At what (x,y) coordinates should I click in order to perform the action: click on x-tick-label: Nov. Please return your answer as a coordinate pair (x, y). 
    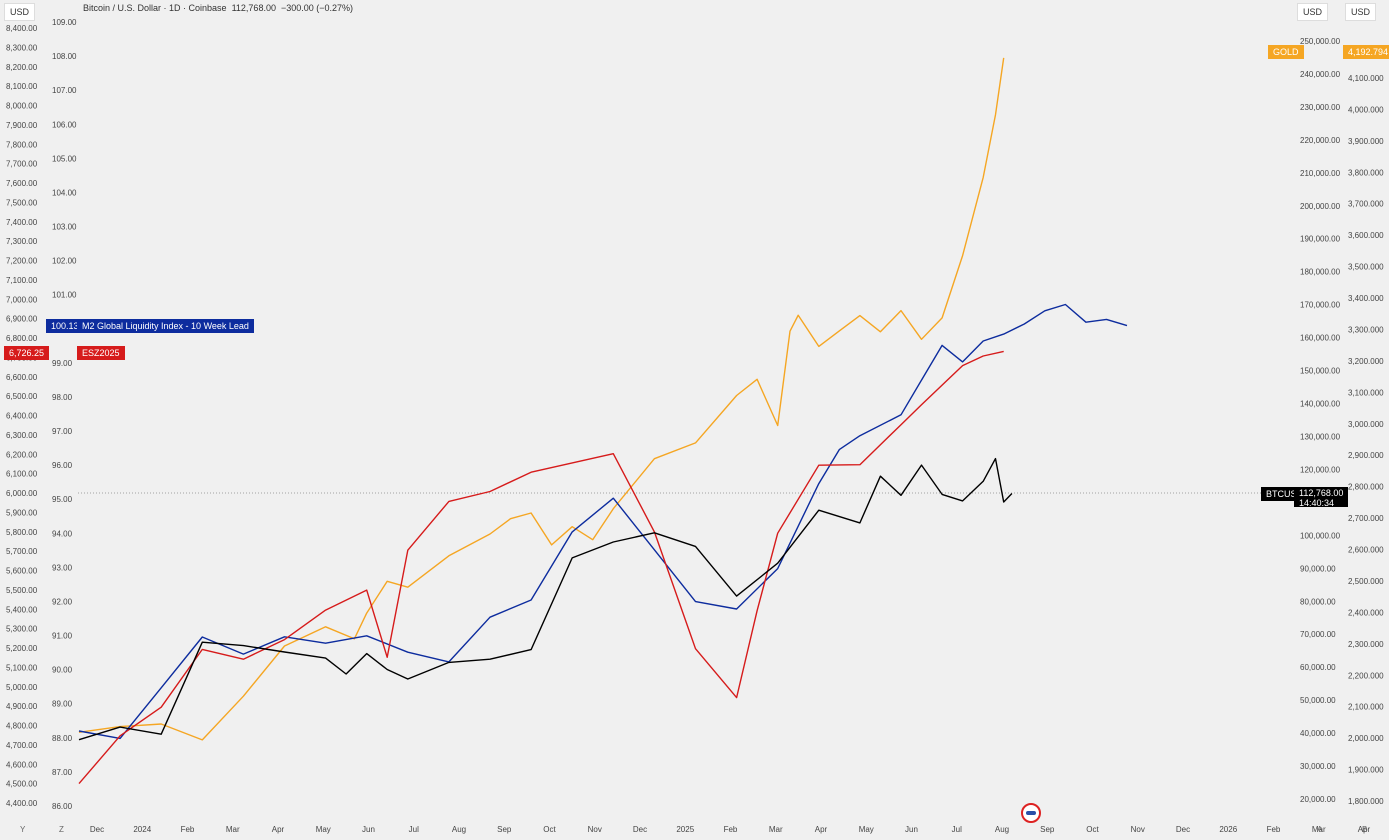
    Looking at the image, I should click on (1138, 829).